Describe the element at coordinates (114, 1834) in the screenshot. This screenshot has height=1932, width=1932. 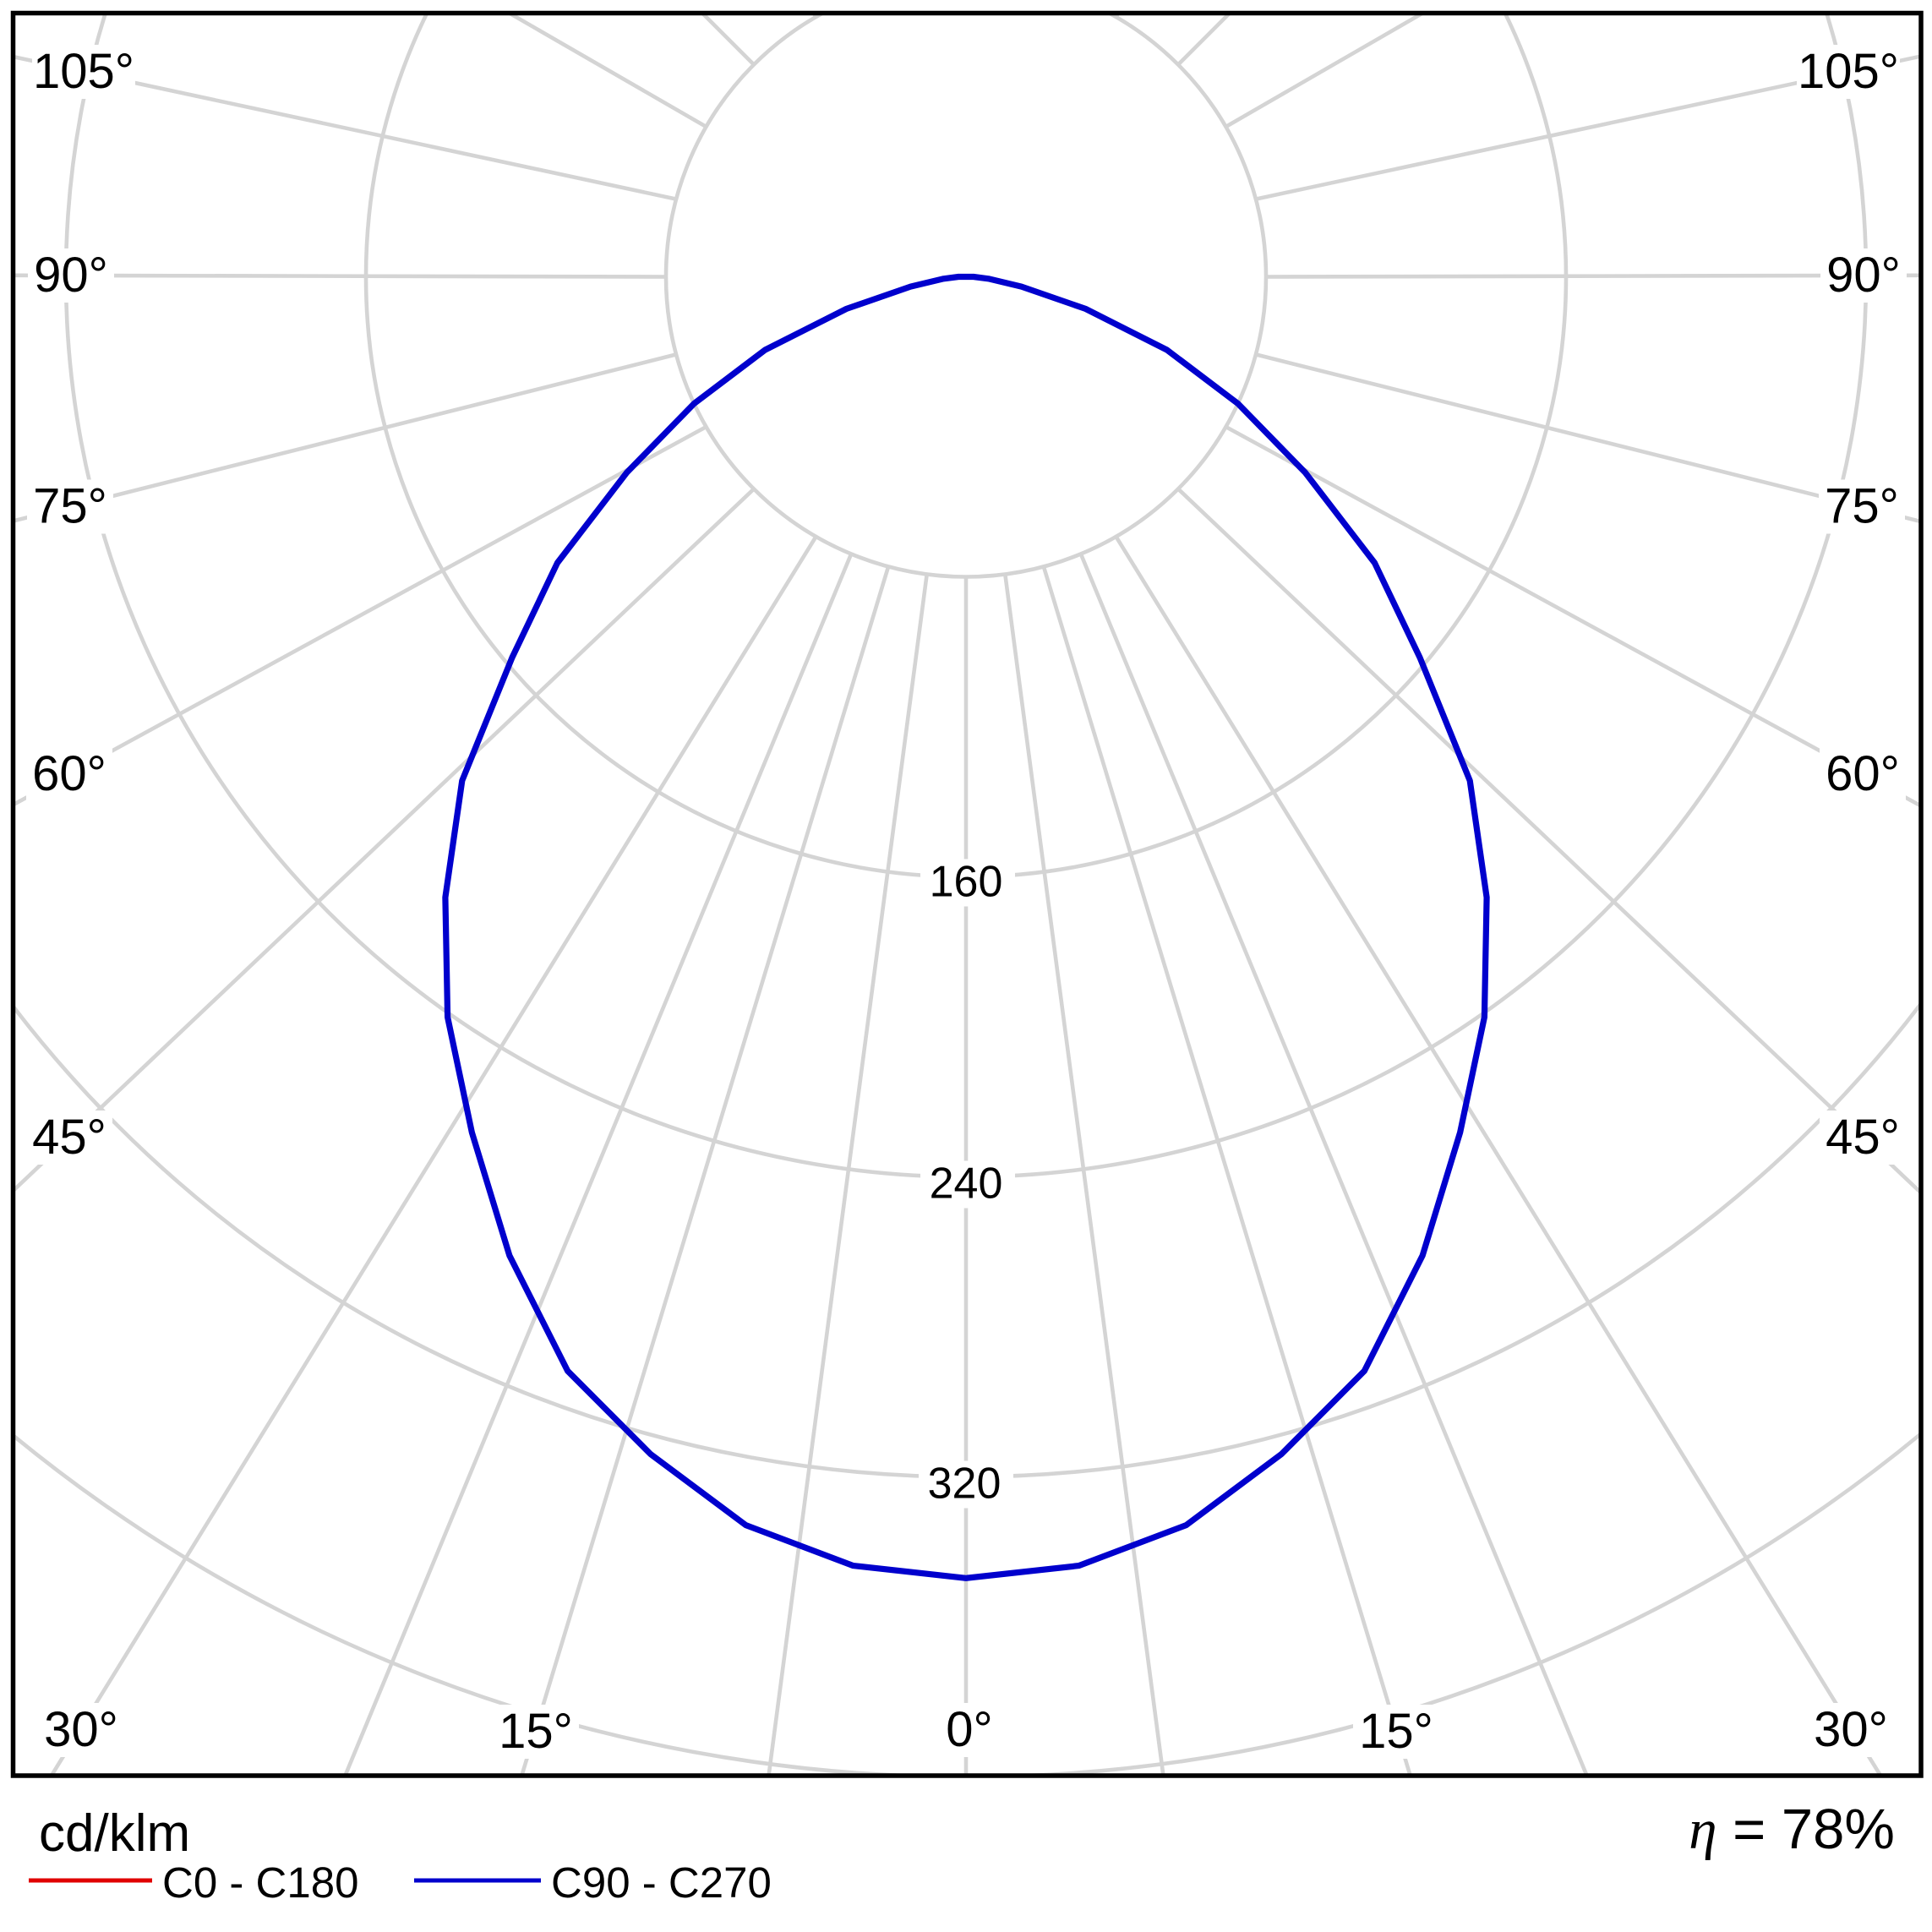
I see `svg-text: cd/klm` at that location.